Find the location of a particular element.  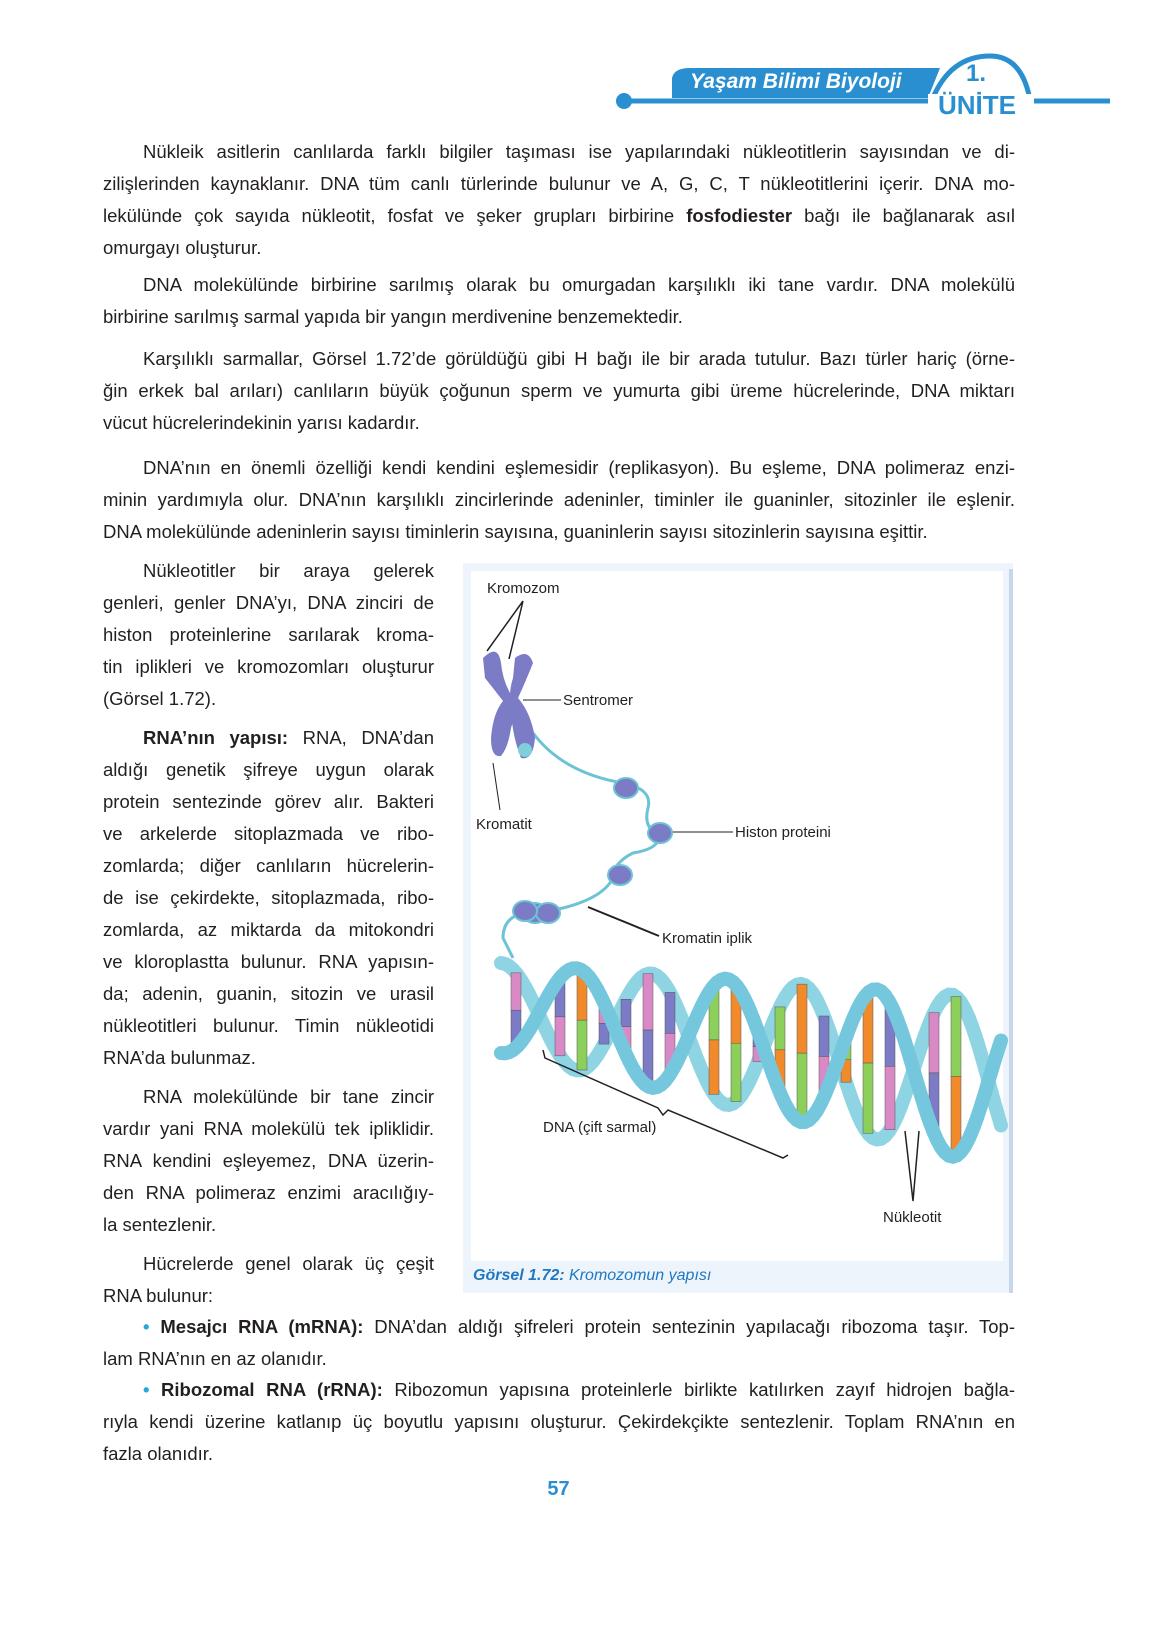

telomere is located at coordinates (525, 750).